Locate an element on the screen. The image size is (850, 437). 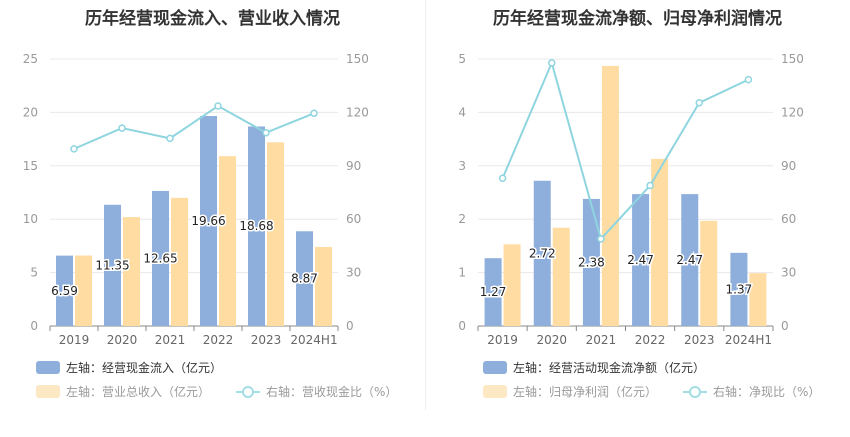
legend-label: 左轴：经营活动现金流净额（亿元） is located at coordinates (609, 368).